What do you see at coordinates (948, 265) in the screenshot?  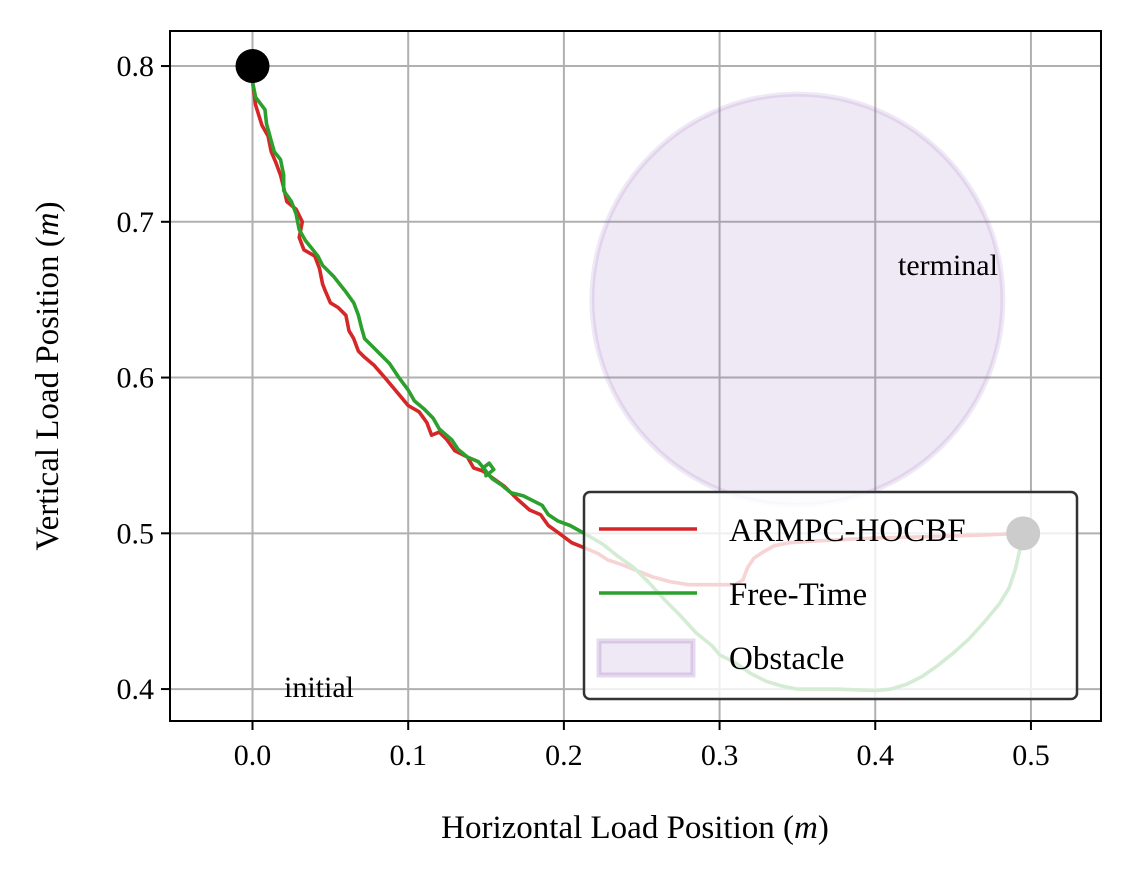 I see `terminal-label: terminal` at bounding box center [948, 265].